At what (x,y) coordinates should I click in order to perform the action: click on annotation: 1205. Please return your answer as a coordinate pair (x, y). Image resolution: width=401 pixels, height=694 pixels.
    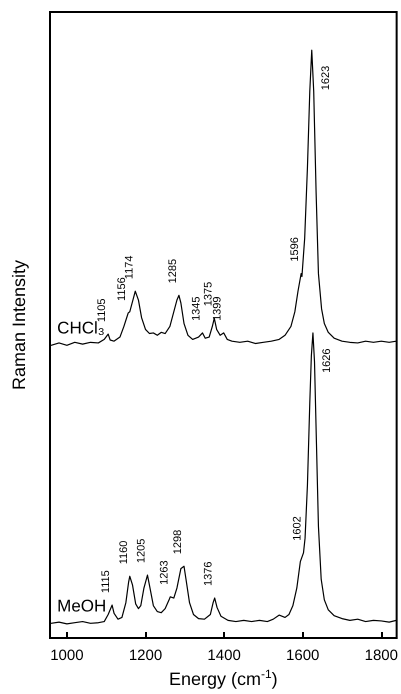
    Looking at the image, I should click on (141, 551).